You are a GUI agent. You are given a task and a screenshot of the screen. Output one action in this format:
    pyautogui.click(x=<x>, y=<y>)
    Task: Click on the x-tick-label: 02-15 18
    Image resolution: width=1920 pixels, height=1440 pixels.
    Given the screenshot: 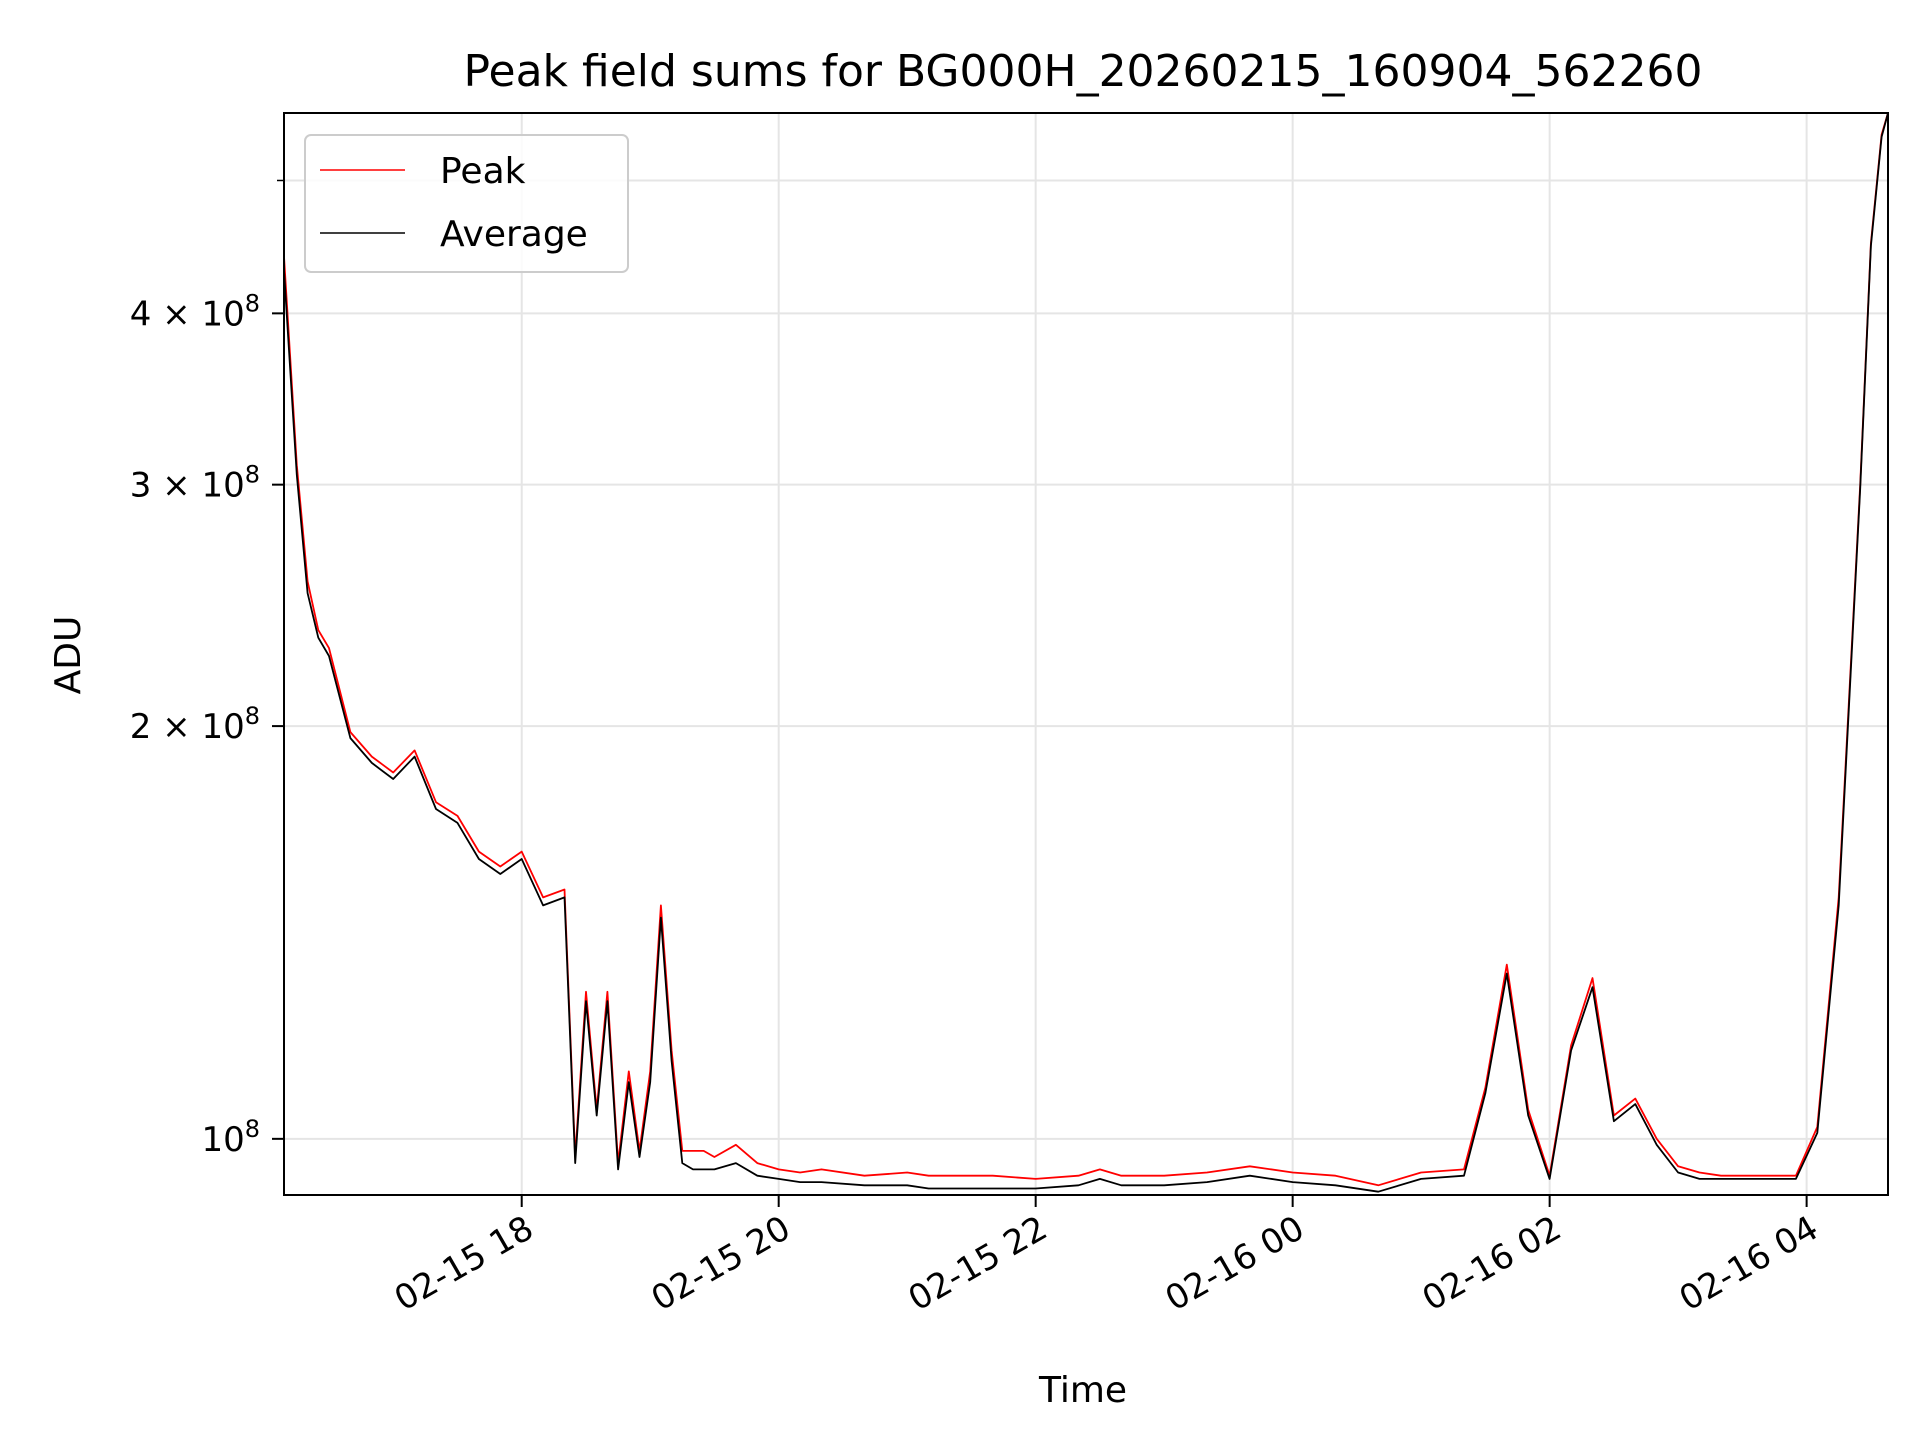 What is the action you would take?
    pyautogui.click(x=464, y=1263)
    